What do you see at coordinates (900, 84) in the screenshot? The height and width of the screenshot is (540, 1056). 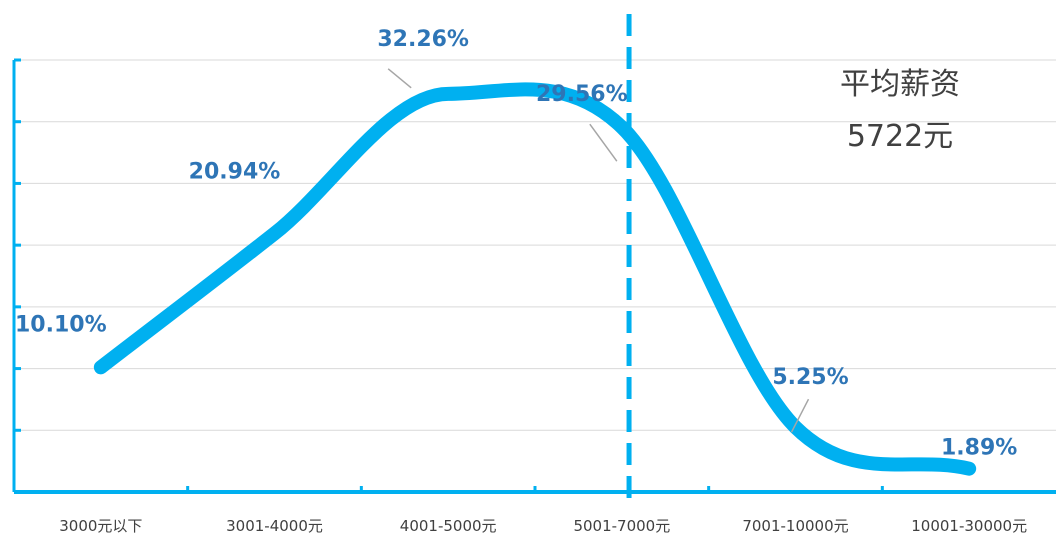 I see `average-salary-title: 平均薪资` at bounding box center [900, 84].